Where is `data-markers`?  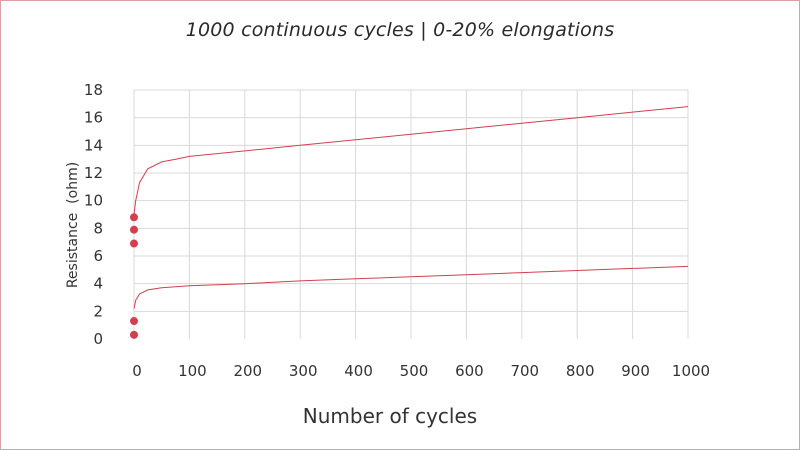
data-markers is located at coordinates (134, 276).